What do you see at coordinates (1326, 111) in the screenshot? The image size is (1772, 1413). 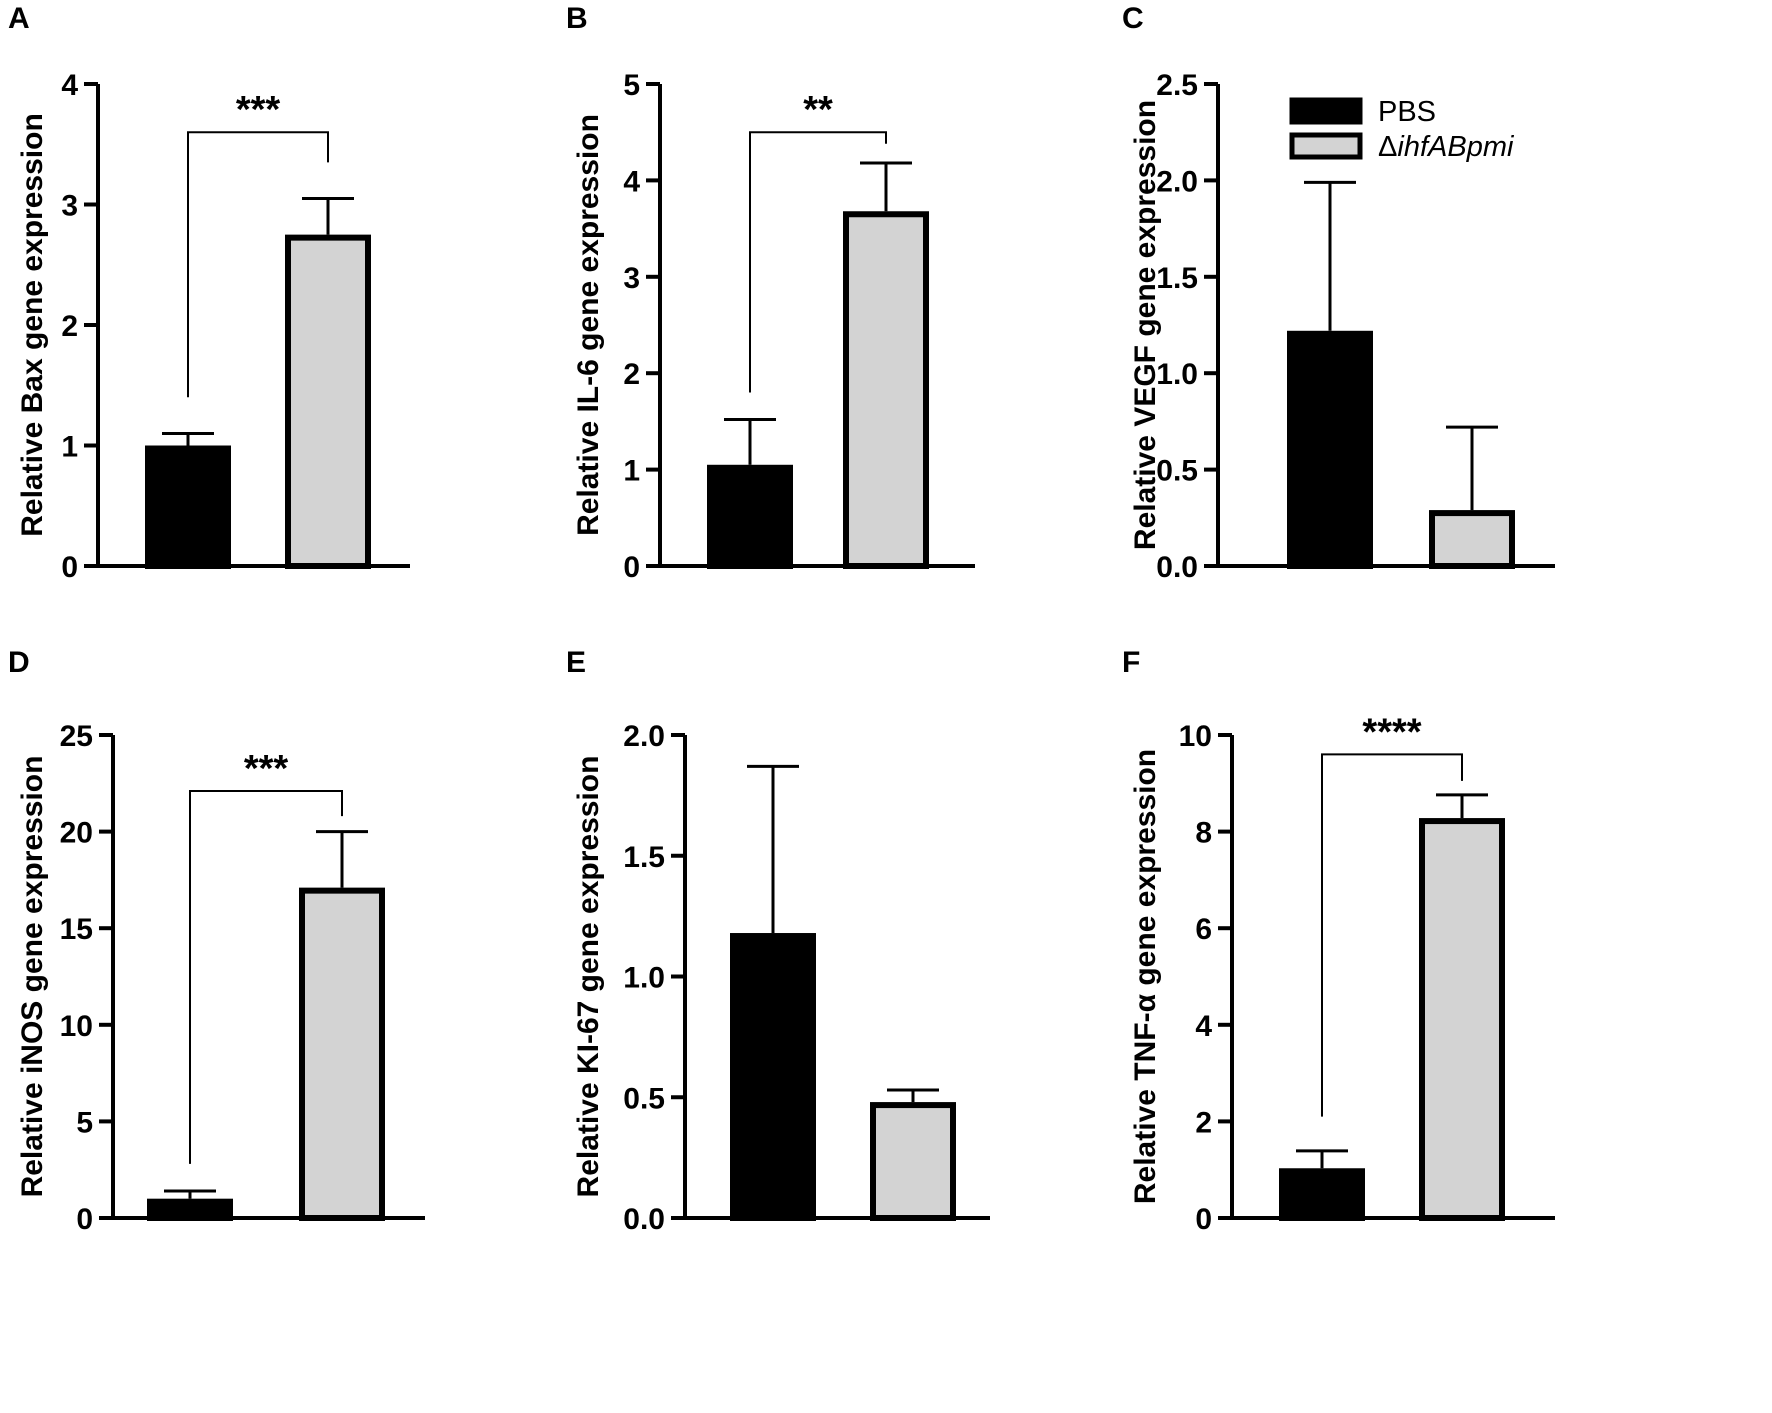 I see `legend-swatch-pbs` at bounding box center [1326, 111].